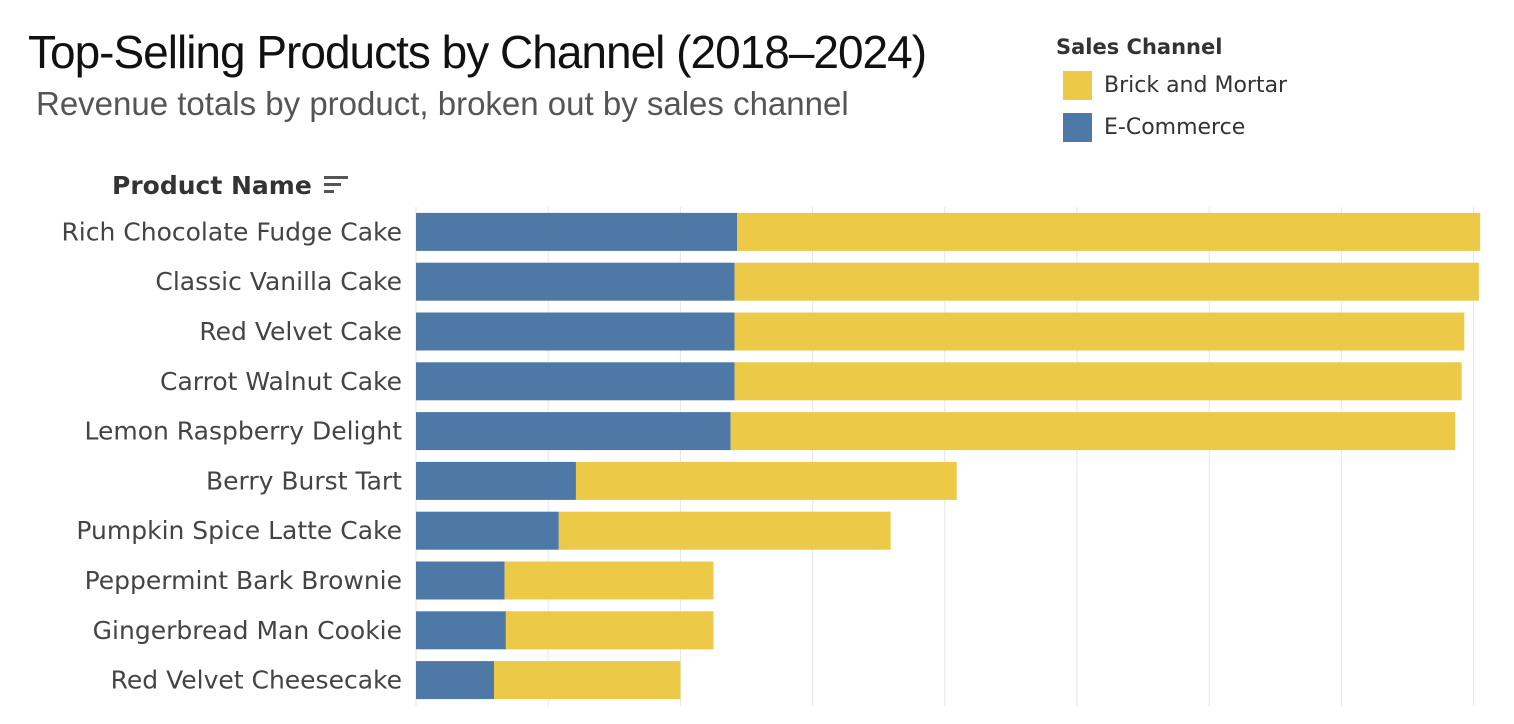  What do you see at coordinates (231, 231) in the screenshot?
I see `category-label-rich-chocolate-fudge-cake: Rich Chocolate Fudge Cake` at bounding box center [231, 231].